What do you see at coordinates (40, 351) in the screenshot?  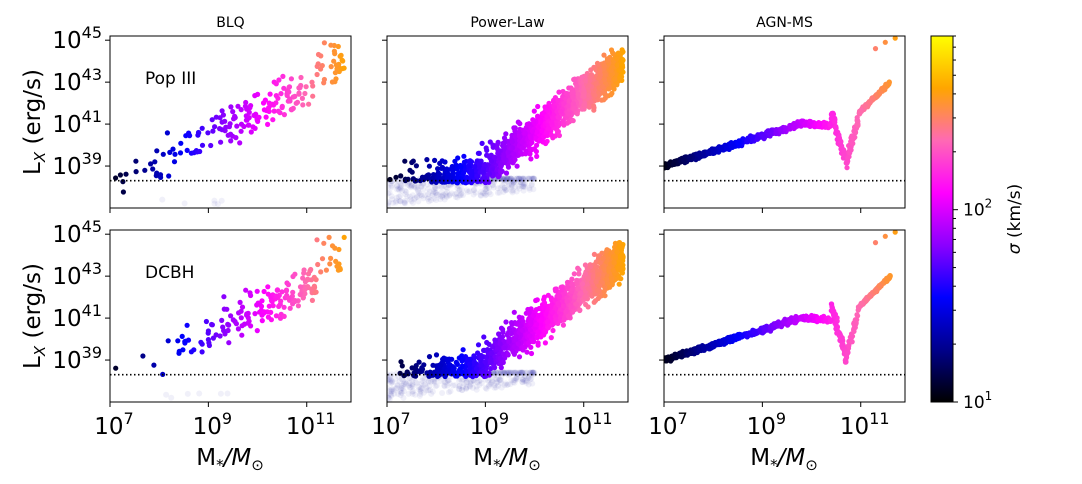 I see `ylabel-sub: X` at bounding box center [40, 351].